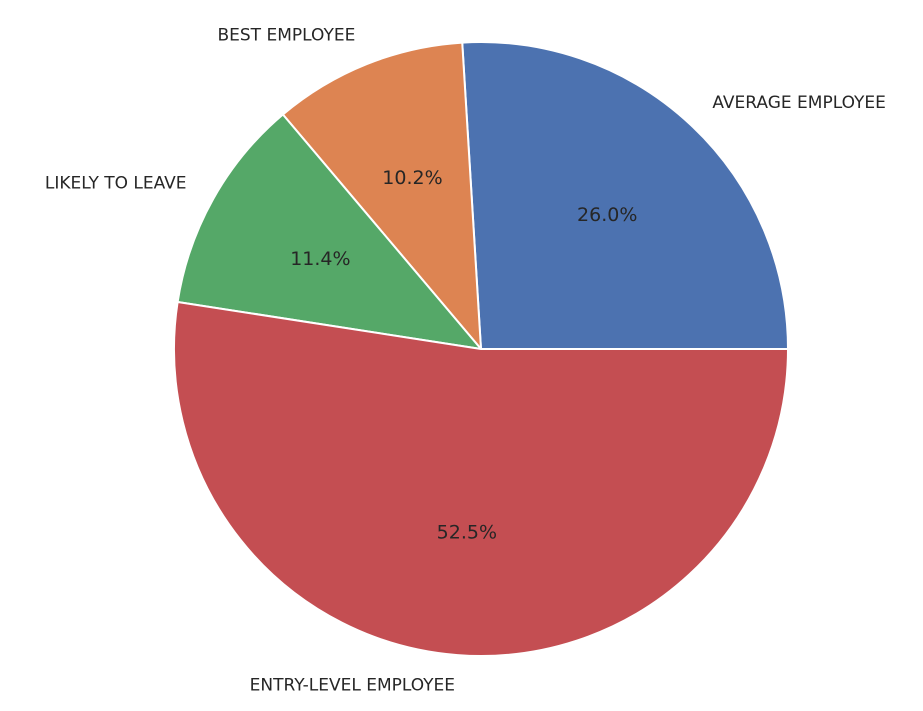  Describe the element at coordinates (607, 215) in the screenshot. I see `pct-label-average-employee: 26.0%` at that location.